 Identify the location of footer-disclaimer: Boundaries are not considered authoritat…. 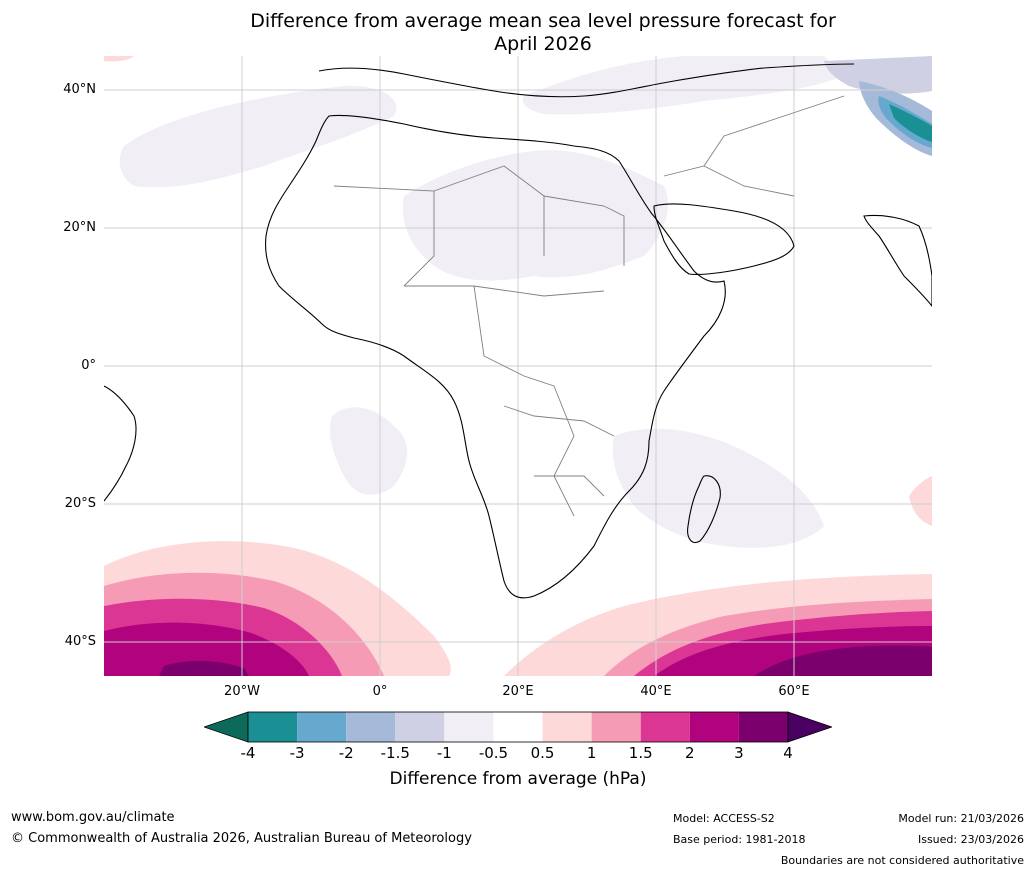
(902, 860).